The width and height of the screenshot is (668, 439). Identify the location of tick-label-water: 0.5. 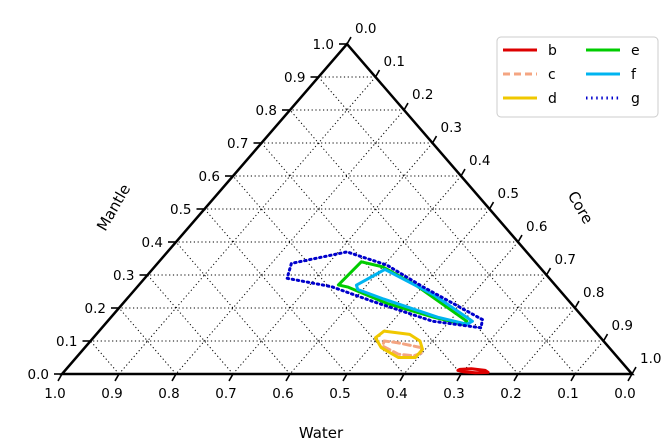
(339, 394).